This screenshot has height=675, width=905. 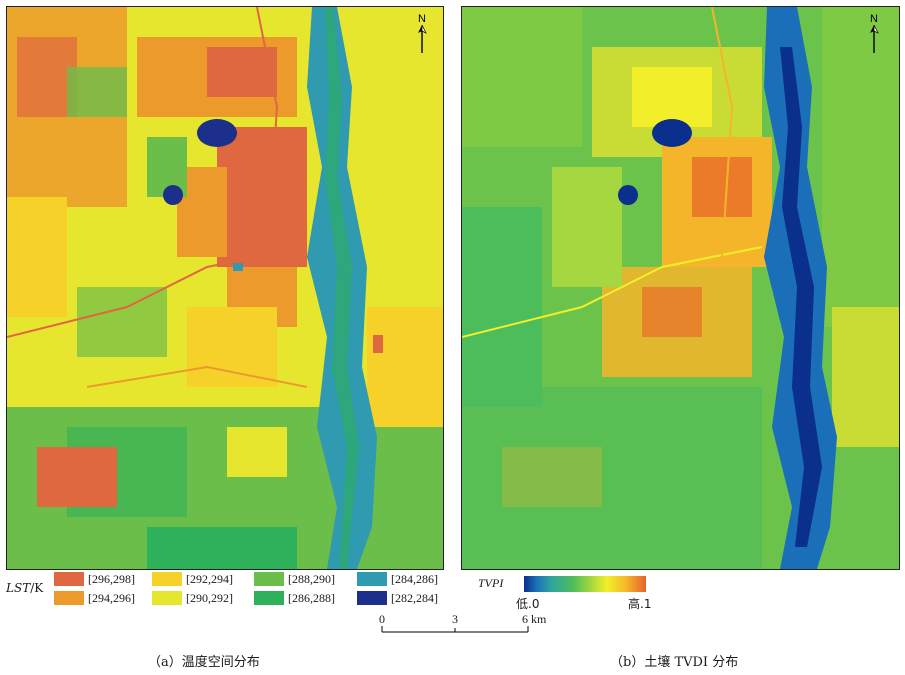 I want to click on scale-tick-3: 3, so click(x=455, y=619).